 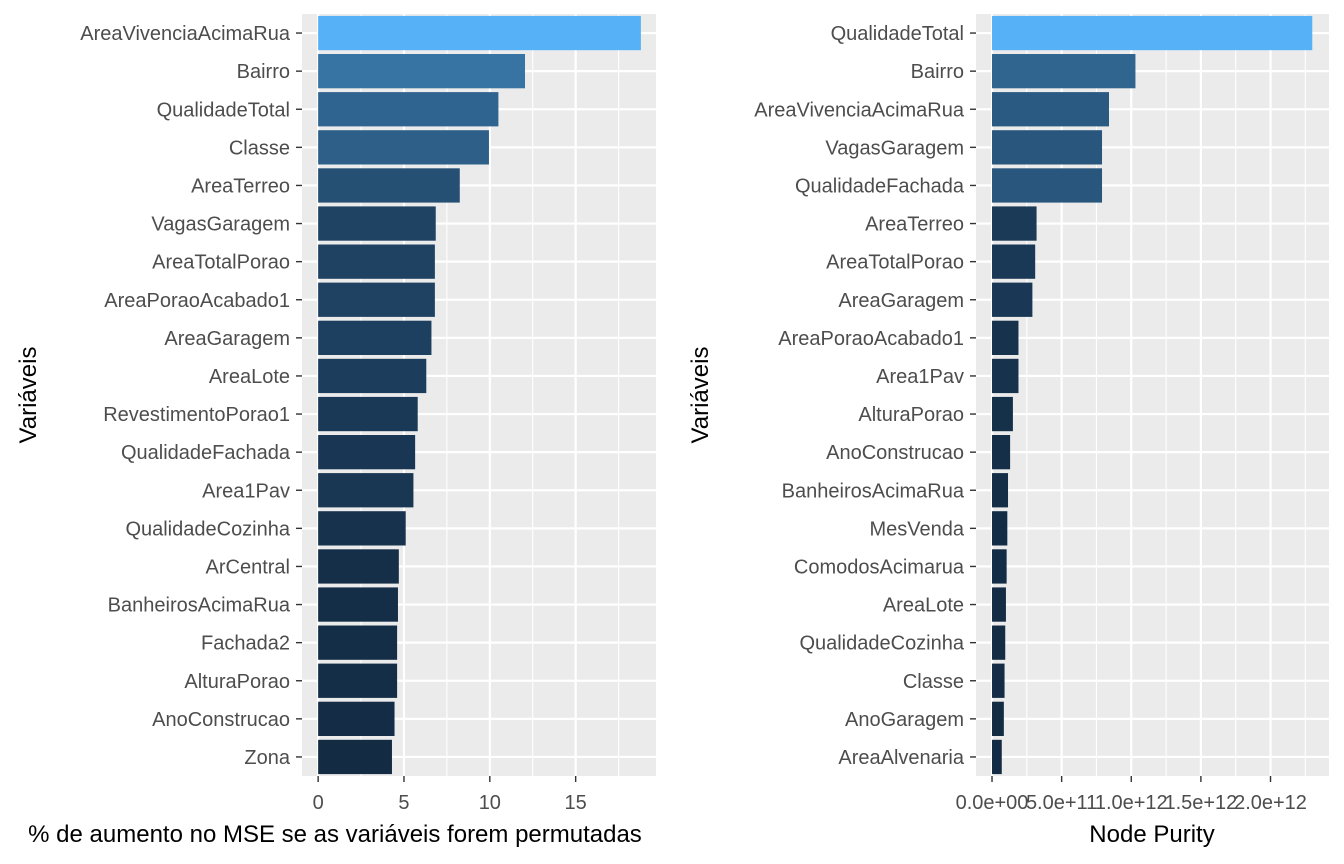 I want to click on mse-category-label: RevestimentoPorao1, so click(x=196, y=415).